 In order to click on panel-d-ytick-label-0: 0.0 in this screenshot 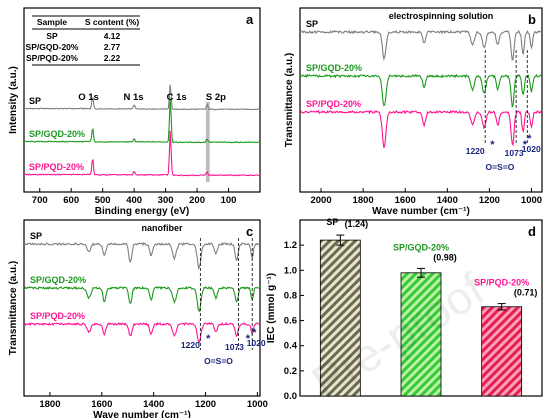, I will do `click(290, 396)`.